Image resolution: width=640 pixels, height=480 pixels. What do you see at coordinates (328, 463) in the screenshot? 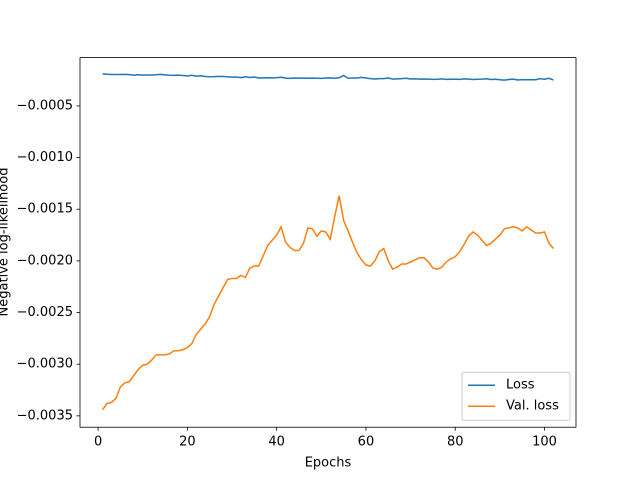
I see `x-axis-label: Epochs` at bounding box center [328, 463].